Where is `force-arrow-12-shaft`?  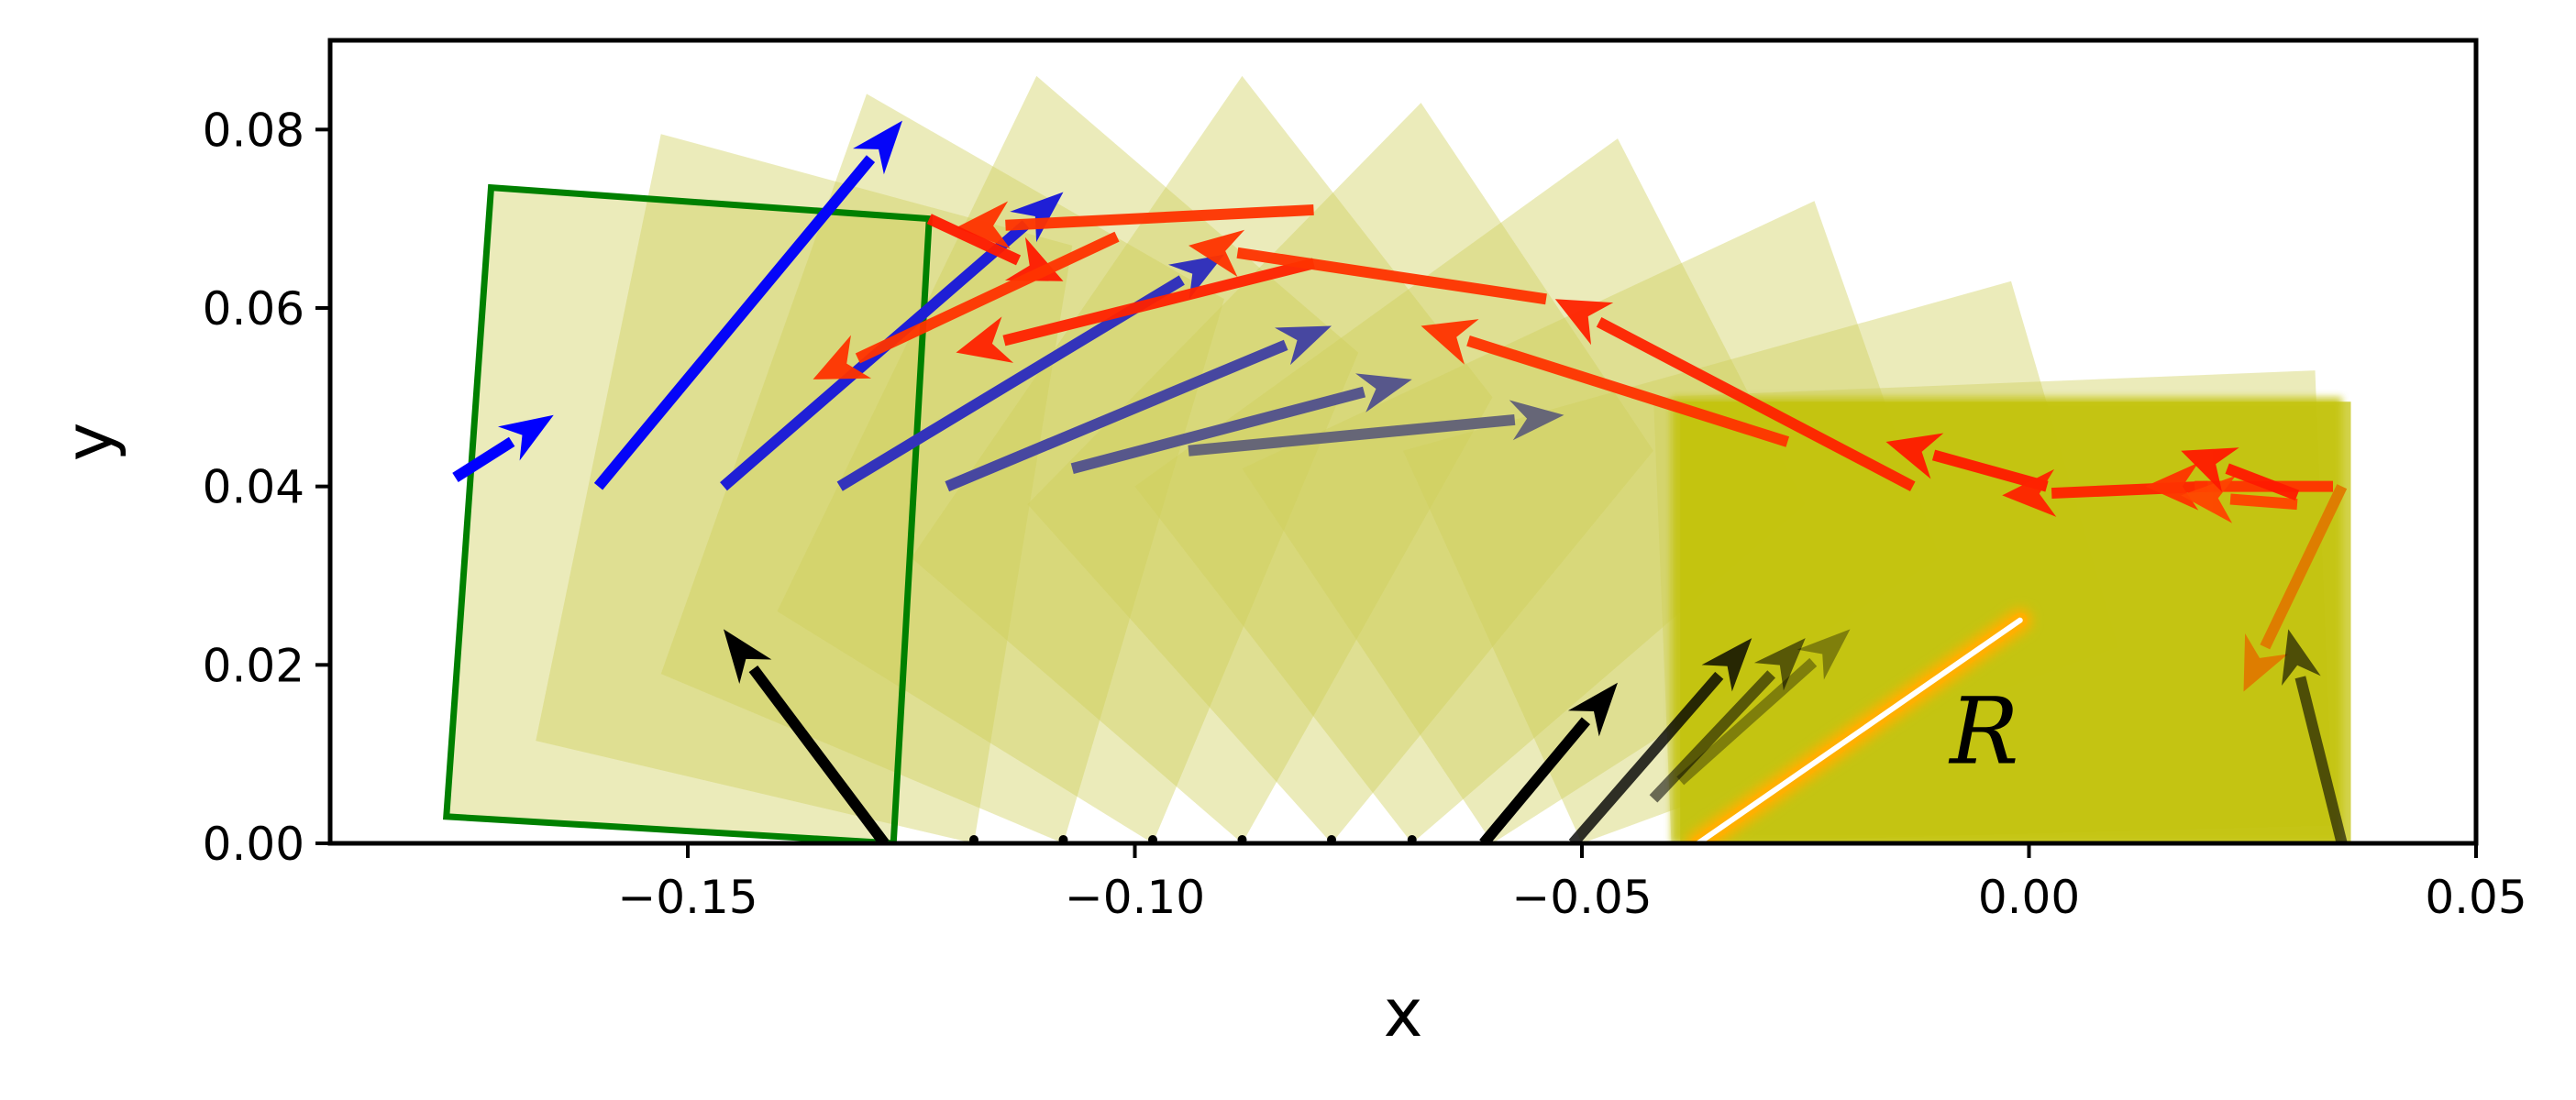 force-arrow-12-shaft is located at coordinates (2304, 567).